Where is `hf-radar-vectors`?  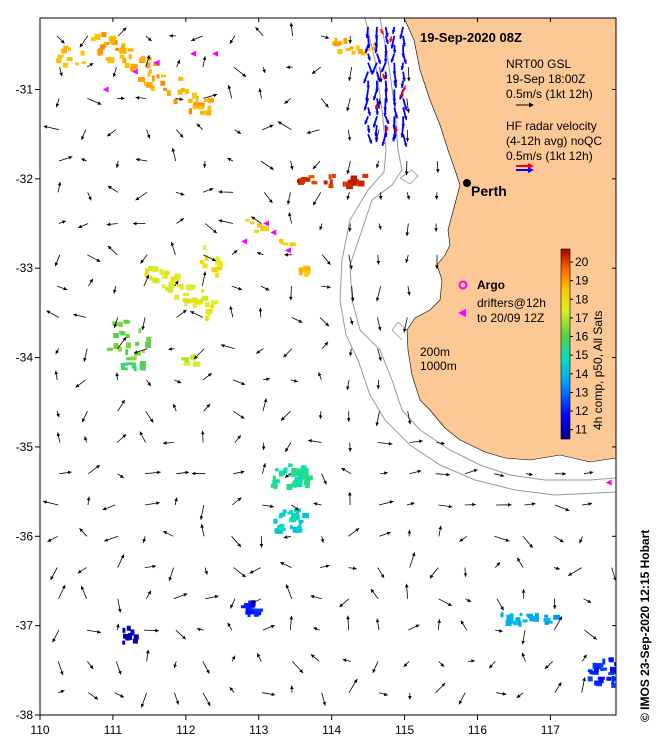 hf-radar-vectors is located at coordinates (385, 86).